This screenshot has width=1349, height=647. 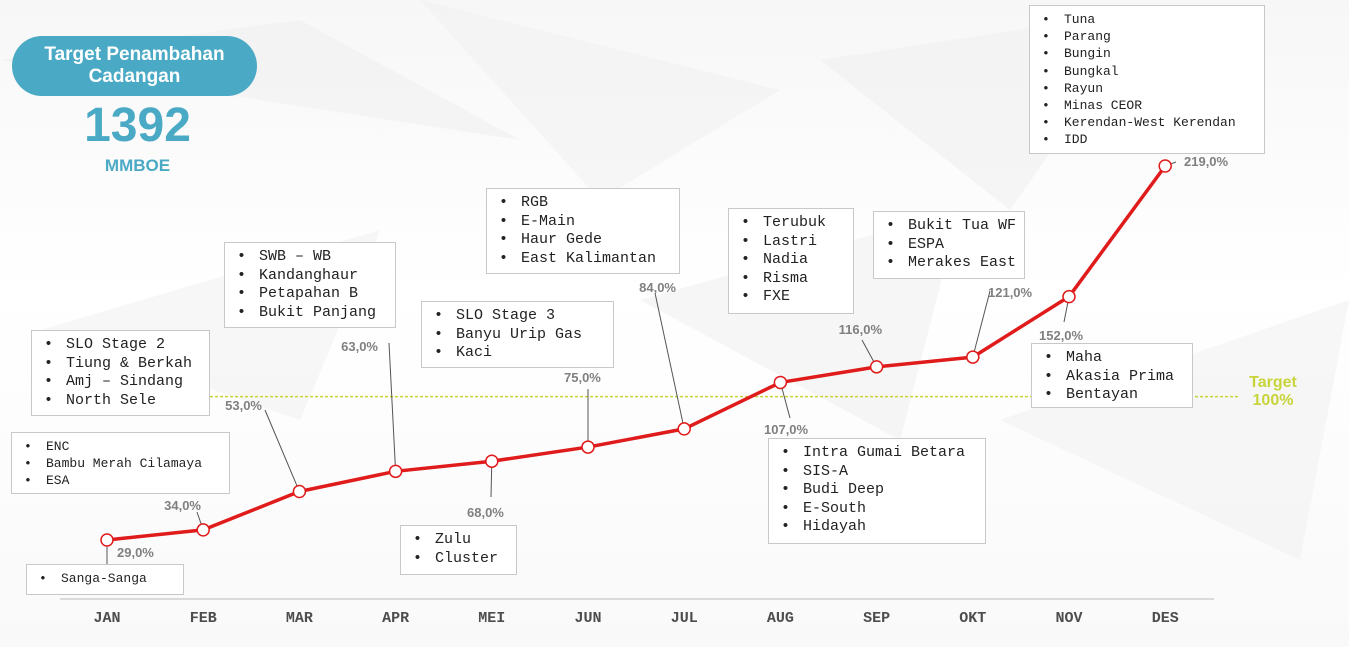 I want to click on x-tick-label: MAR, so click(x=299, y=618).